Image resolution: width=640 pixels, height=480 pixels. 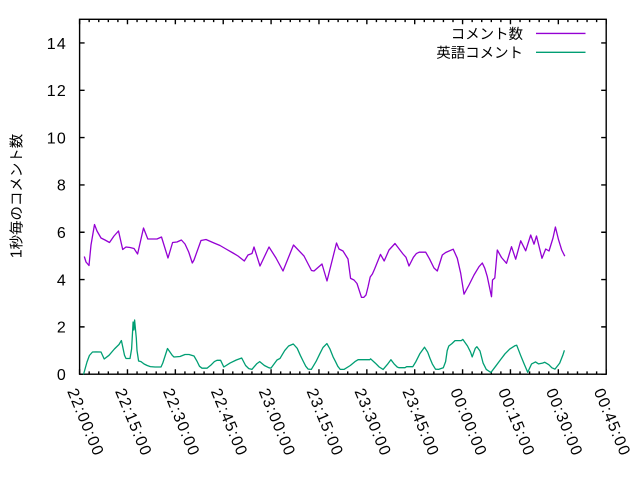 What do you see at coordinates (57, 138) in the screenshot?
I see `svg-text: 10` at bounding box center [57, 138].